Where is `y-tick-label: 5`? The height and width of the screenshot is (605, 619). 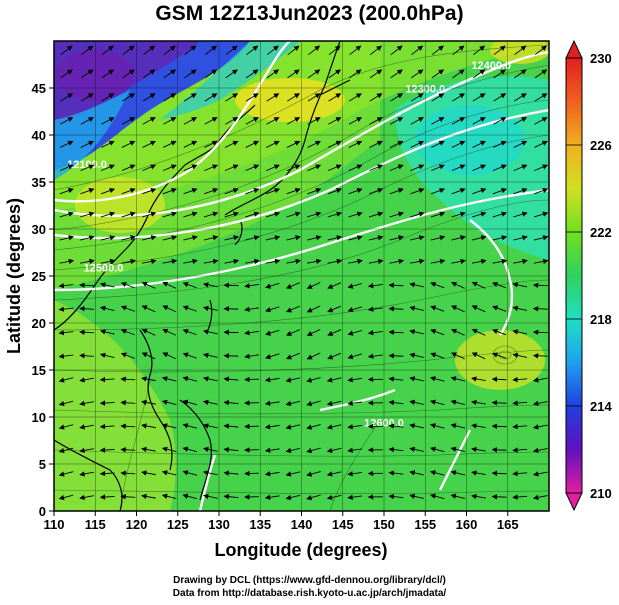
y-tick-label: 5 is located at coordinates (42, 464).